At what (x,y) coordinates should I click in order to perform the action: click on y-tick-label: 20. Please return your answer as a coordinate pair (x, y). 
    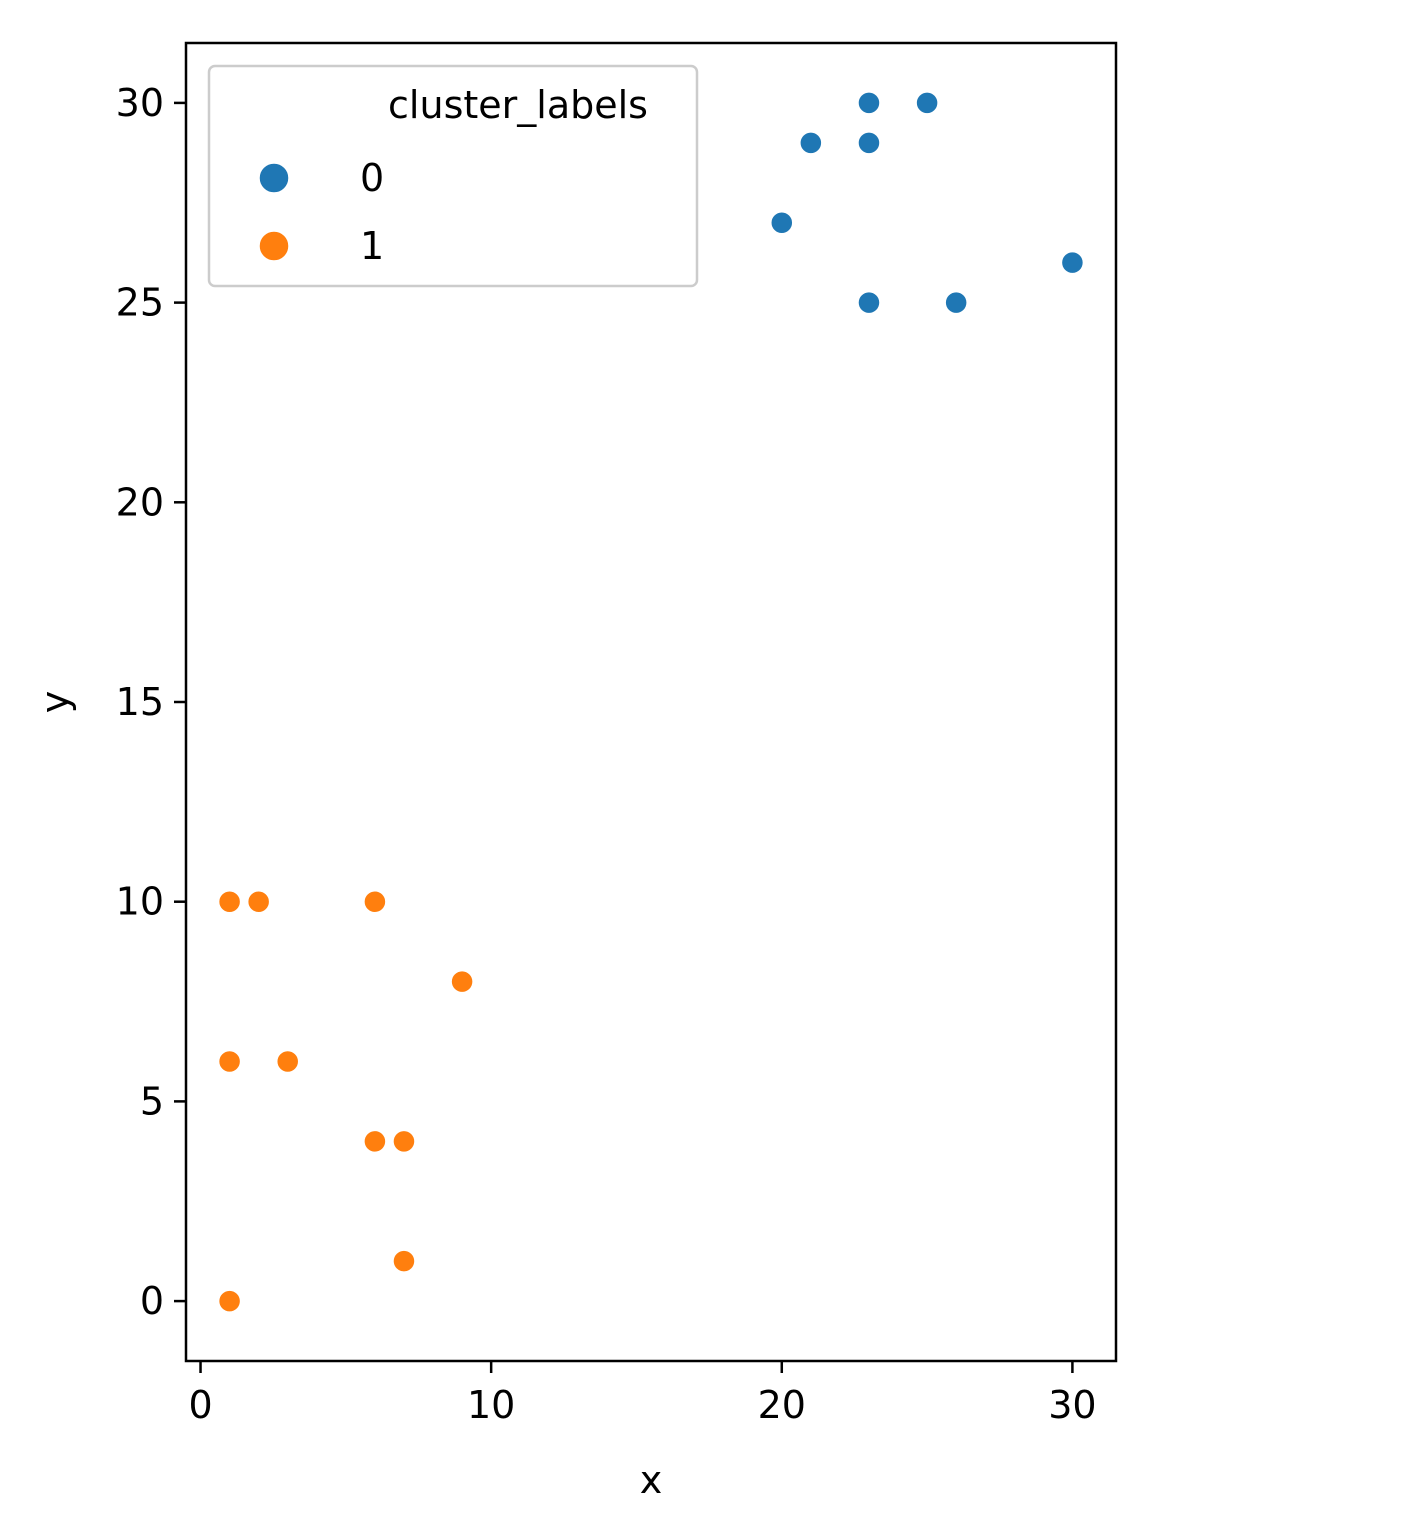
    Looking at the image, I should click on (140, 502).